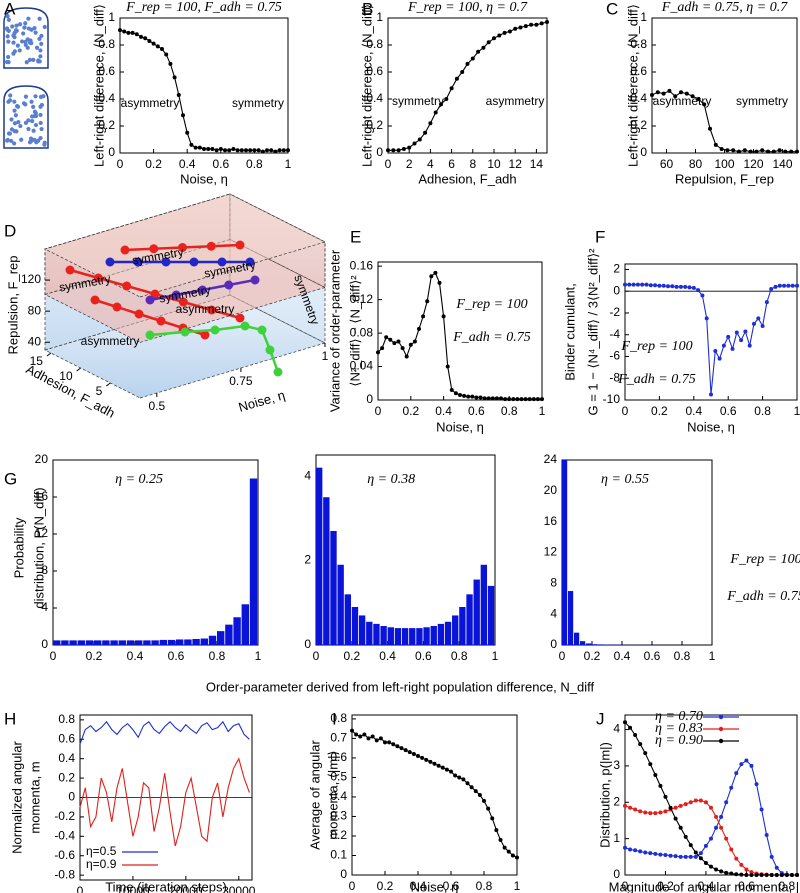  What do you see at coordinates (378, 411) in the screenshot?
I see `x-tick-label: 0` at bounding box center [378, 411].